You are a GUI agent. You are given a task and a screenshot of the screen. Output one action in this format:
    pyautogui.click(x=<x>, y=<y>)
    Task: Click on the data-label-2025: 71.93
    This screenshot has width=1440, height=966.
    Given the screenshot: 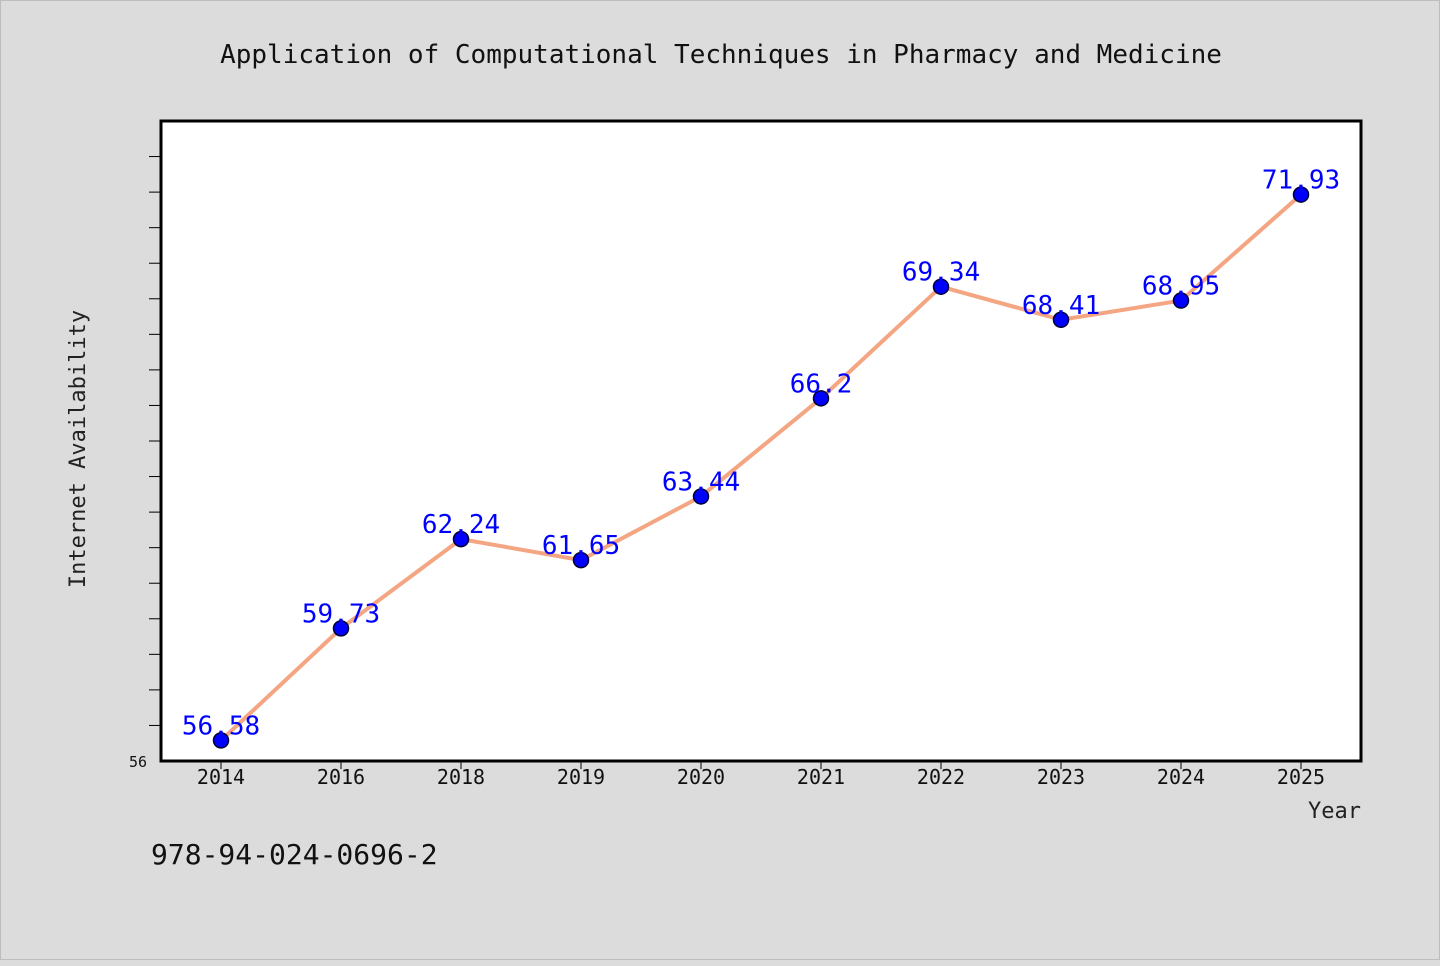 What is the action you would take?
    pyautogui.click(x=1301, y=181)
    